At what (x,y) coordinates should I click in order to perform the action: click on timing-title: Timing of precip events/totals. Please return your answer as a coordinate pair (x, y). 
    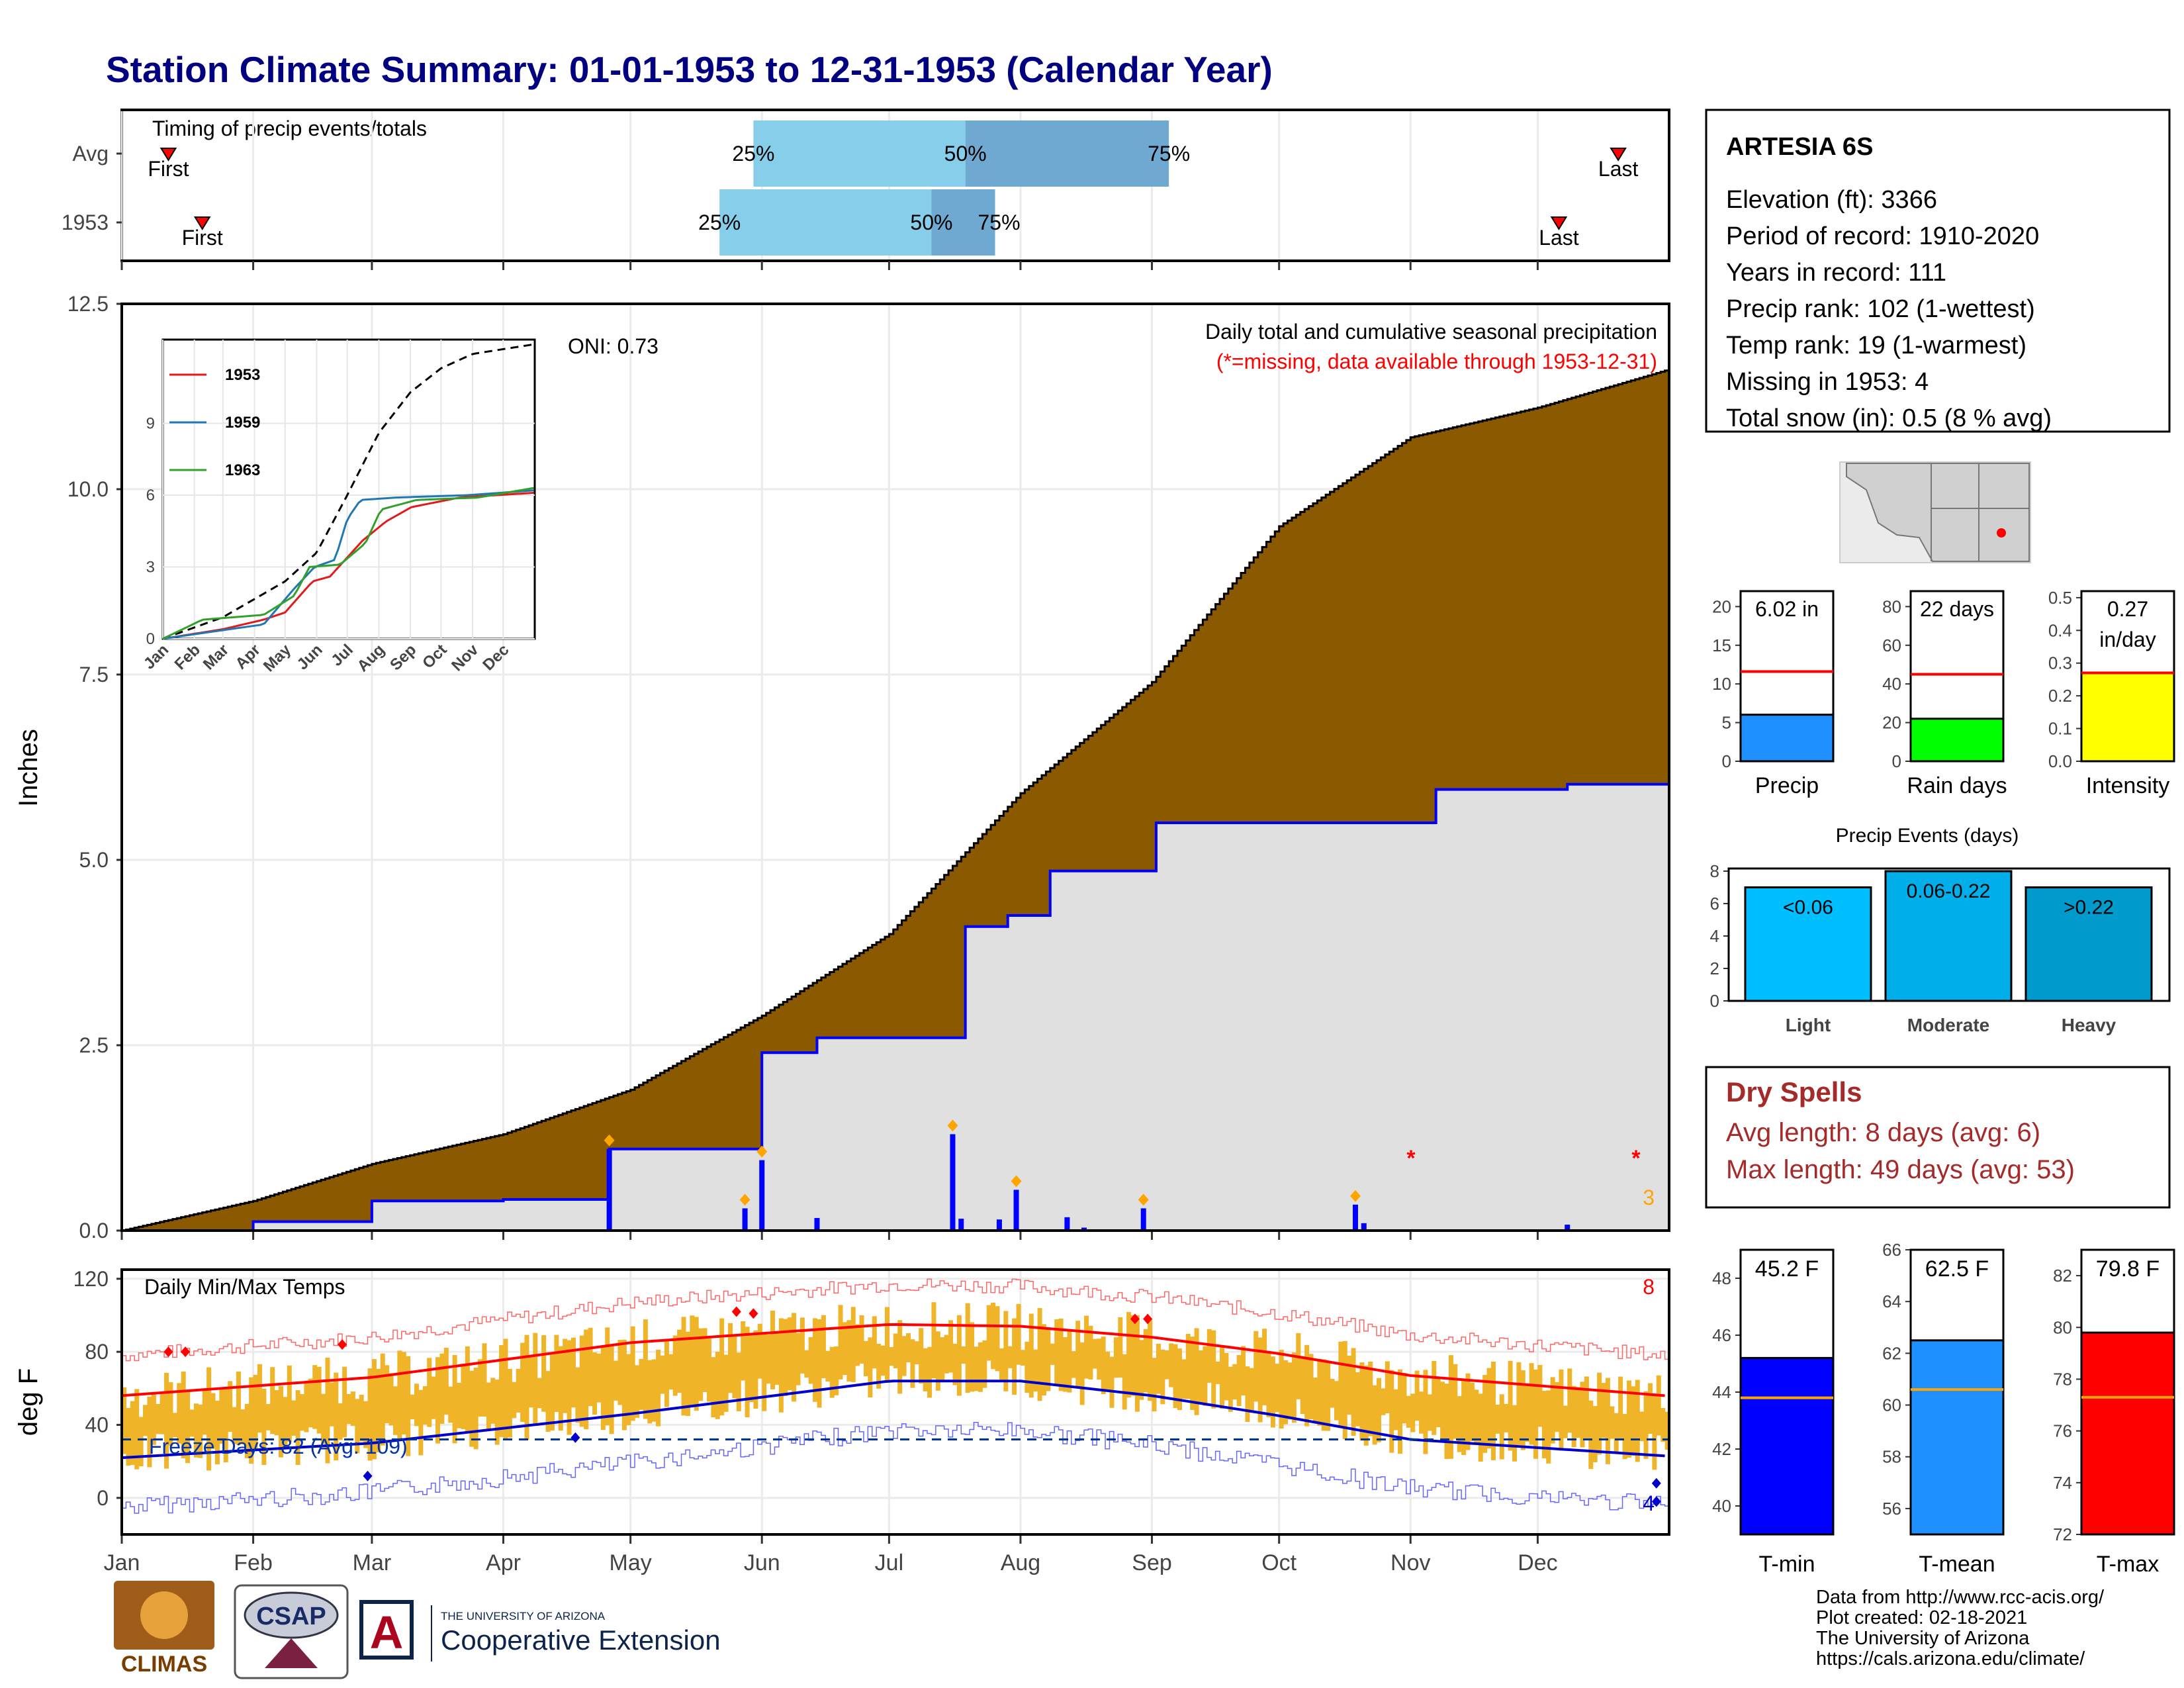
    Looking at the image, I should click on (289, 128).